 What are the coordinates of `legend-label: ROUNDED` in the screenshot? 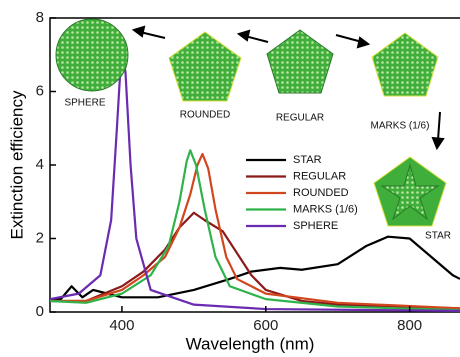 It's located at (321, 193).